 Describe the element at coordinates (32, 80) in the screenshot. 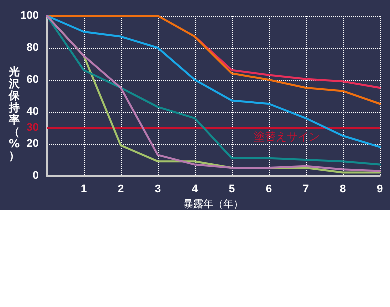

I see `y-tick-label: 60` at that location.